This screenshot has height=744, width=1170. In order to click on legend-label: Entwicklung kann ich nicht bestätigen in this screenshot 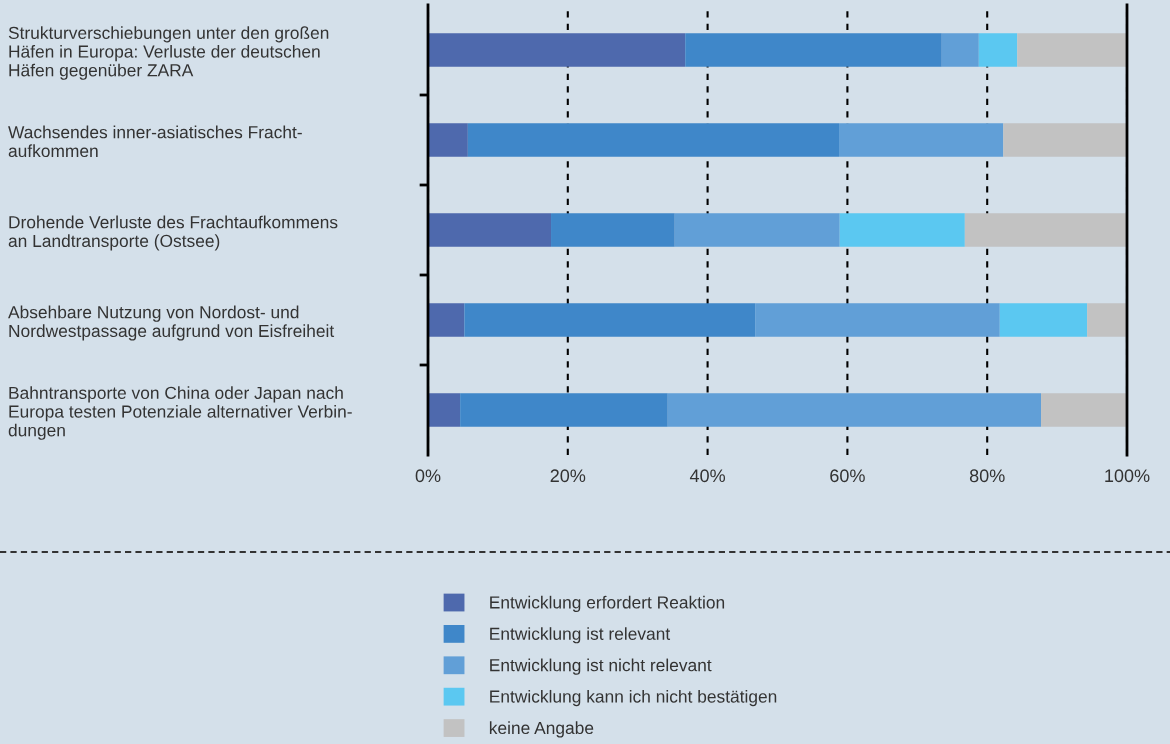, I will do `click(633, 698)`.